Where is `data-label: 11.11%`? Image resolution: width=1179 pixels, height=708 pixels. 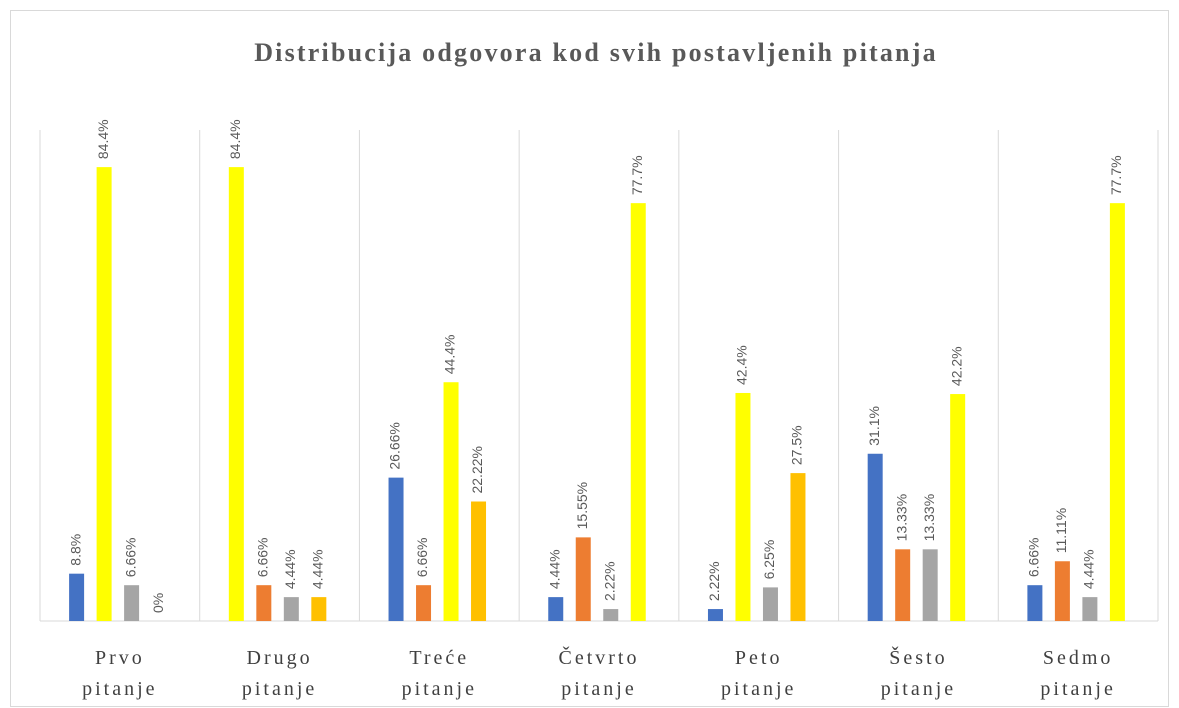
data-label: 11.11% is located at coordinates (1061, 530).